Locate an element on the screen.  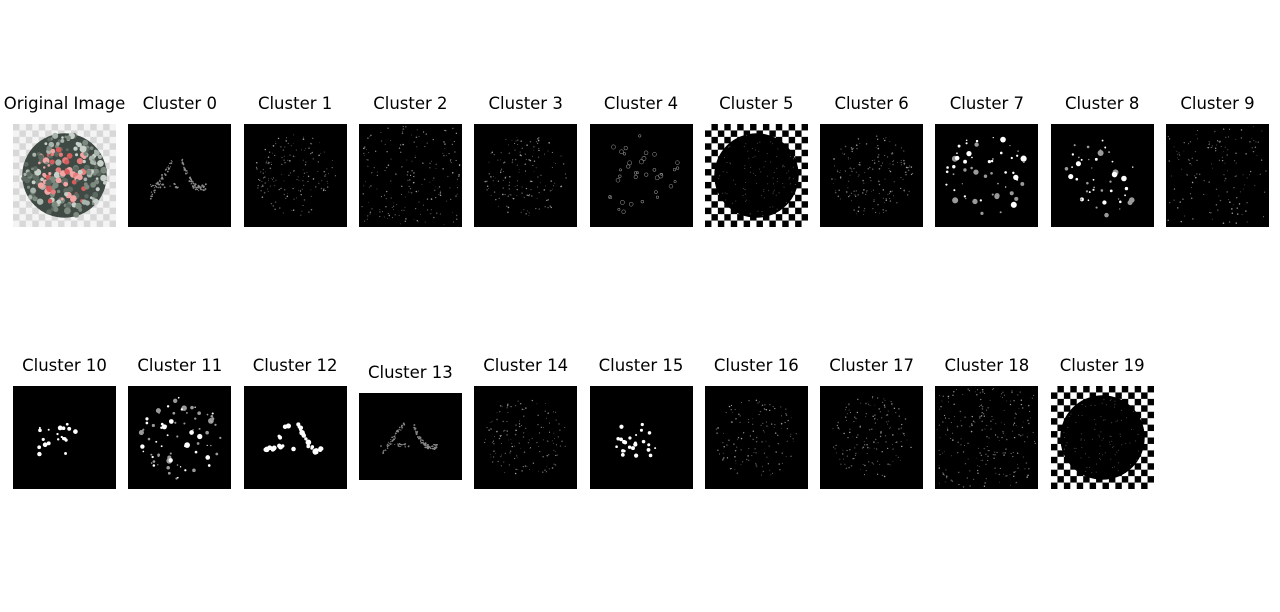
panel-title: Cluster 2 is located at coordinates (410, 104).